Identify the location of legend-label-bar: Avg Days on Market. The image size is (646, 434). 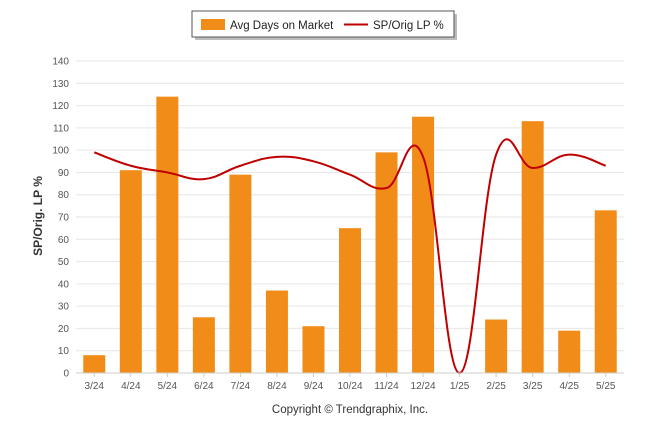
(282, 26).